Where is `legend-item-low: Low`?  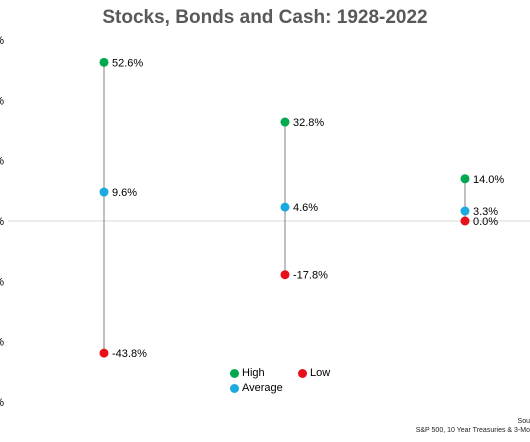 legend-item-low: Low is located at coordinates (314, 373).